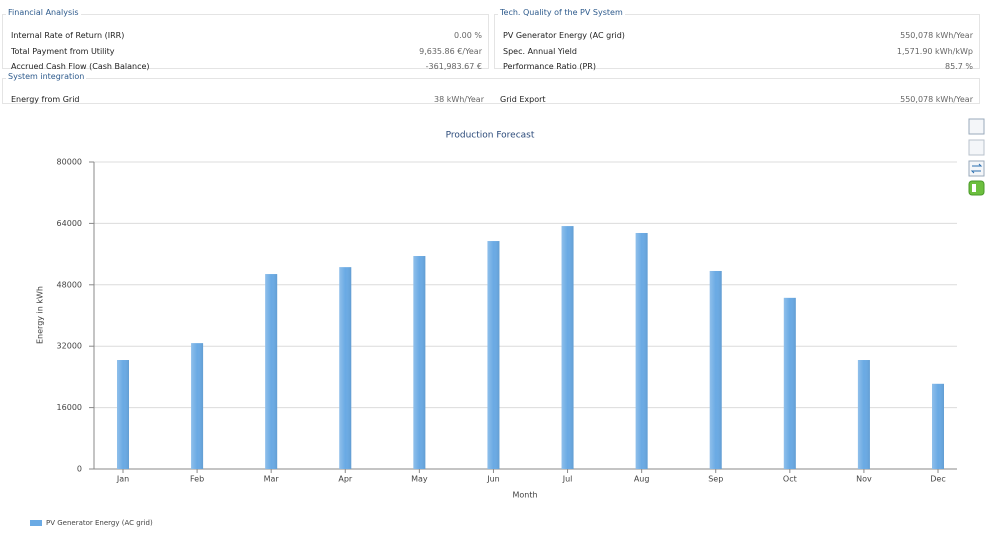 This screenshot has height=537, width=1000. I want to click on x-tick-label: Jul, so click(567, 479).